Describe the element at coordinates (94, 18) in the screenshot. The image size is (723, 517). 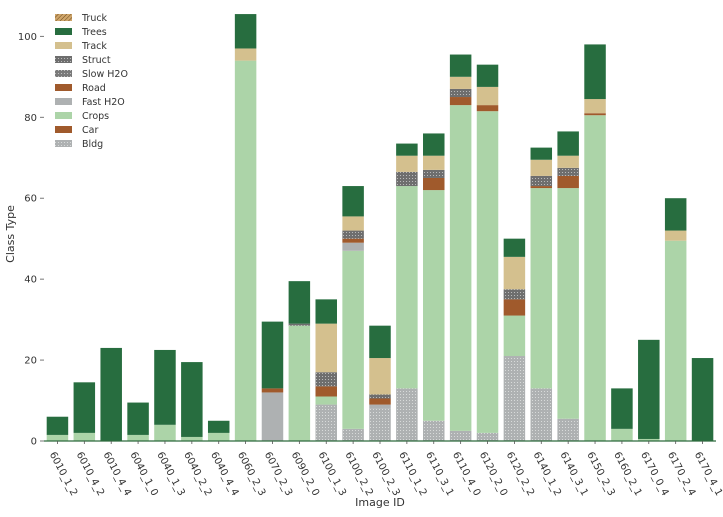
I see `legend-label-truck: Truck` at that location.